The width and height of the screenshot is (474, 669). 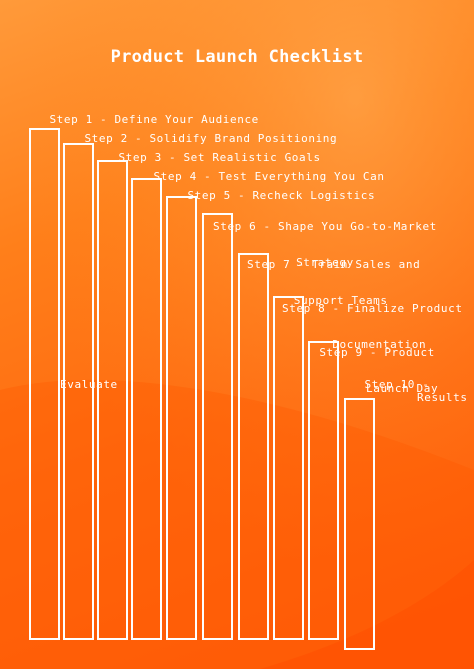 I want to click on step-9-text: Step 9 - Product, so click(x=377, y=352).